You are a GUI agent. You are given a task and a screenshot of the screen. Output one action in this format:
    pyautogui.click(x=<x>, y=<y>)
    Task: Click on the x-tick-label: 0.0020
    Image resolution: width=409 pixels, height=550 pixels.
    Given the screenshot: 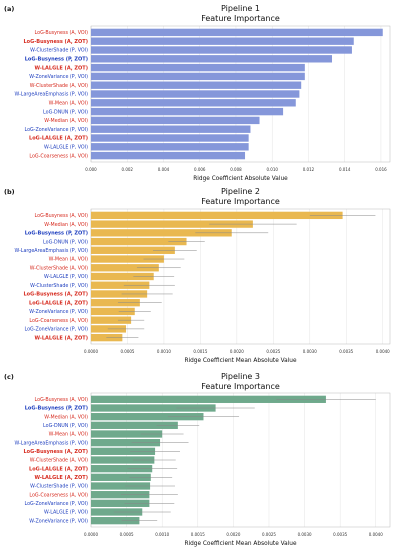 What is the action you would take?
    pyautogui.click(x=237, y=351)
    